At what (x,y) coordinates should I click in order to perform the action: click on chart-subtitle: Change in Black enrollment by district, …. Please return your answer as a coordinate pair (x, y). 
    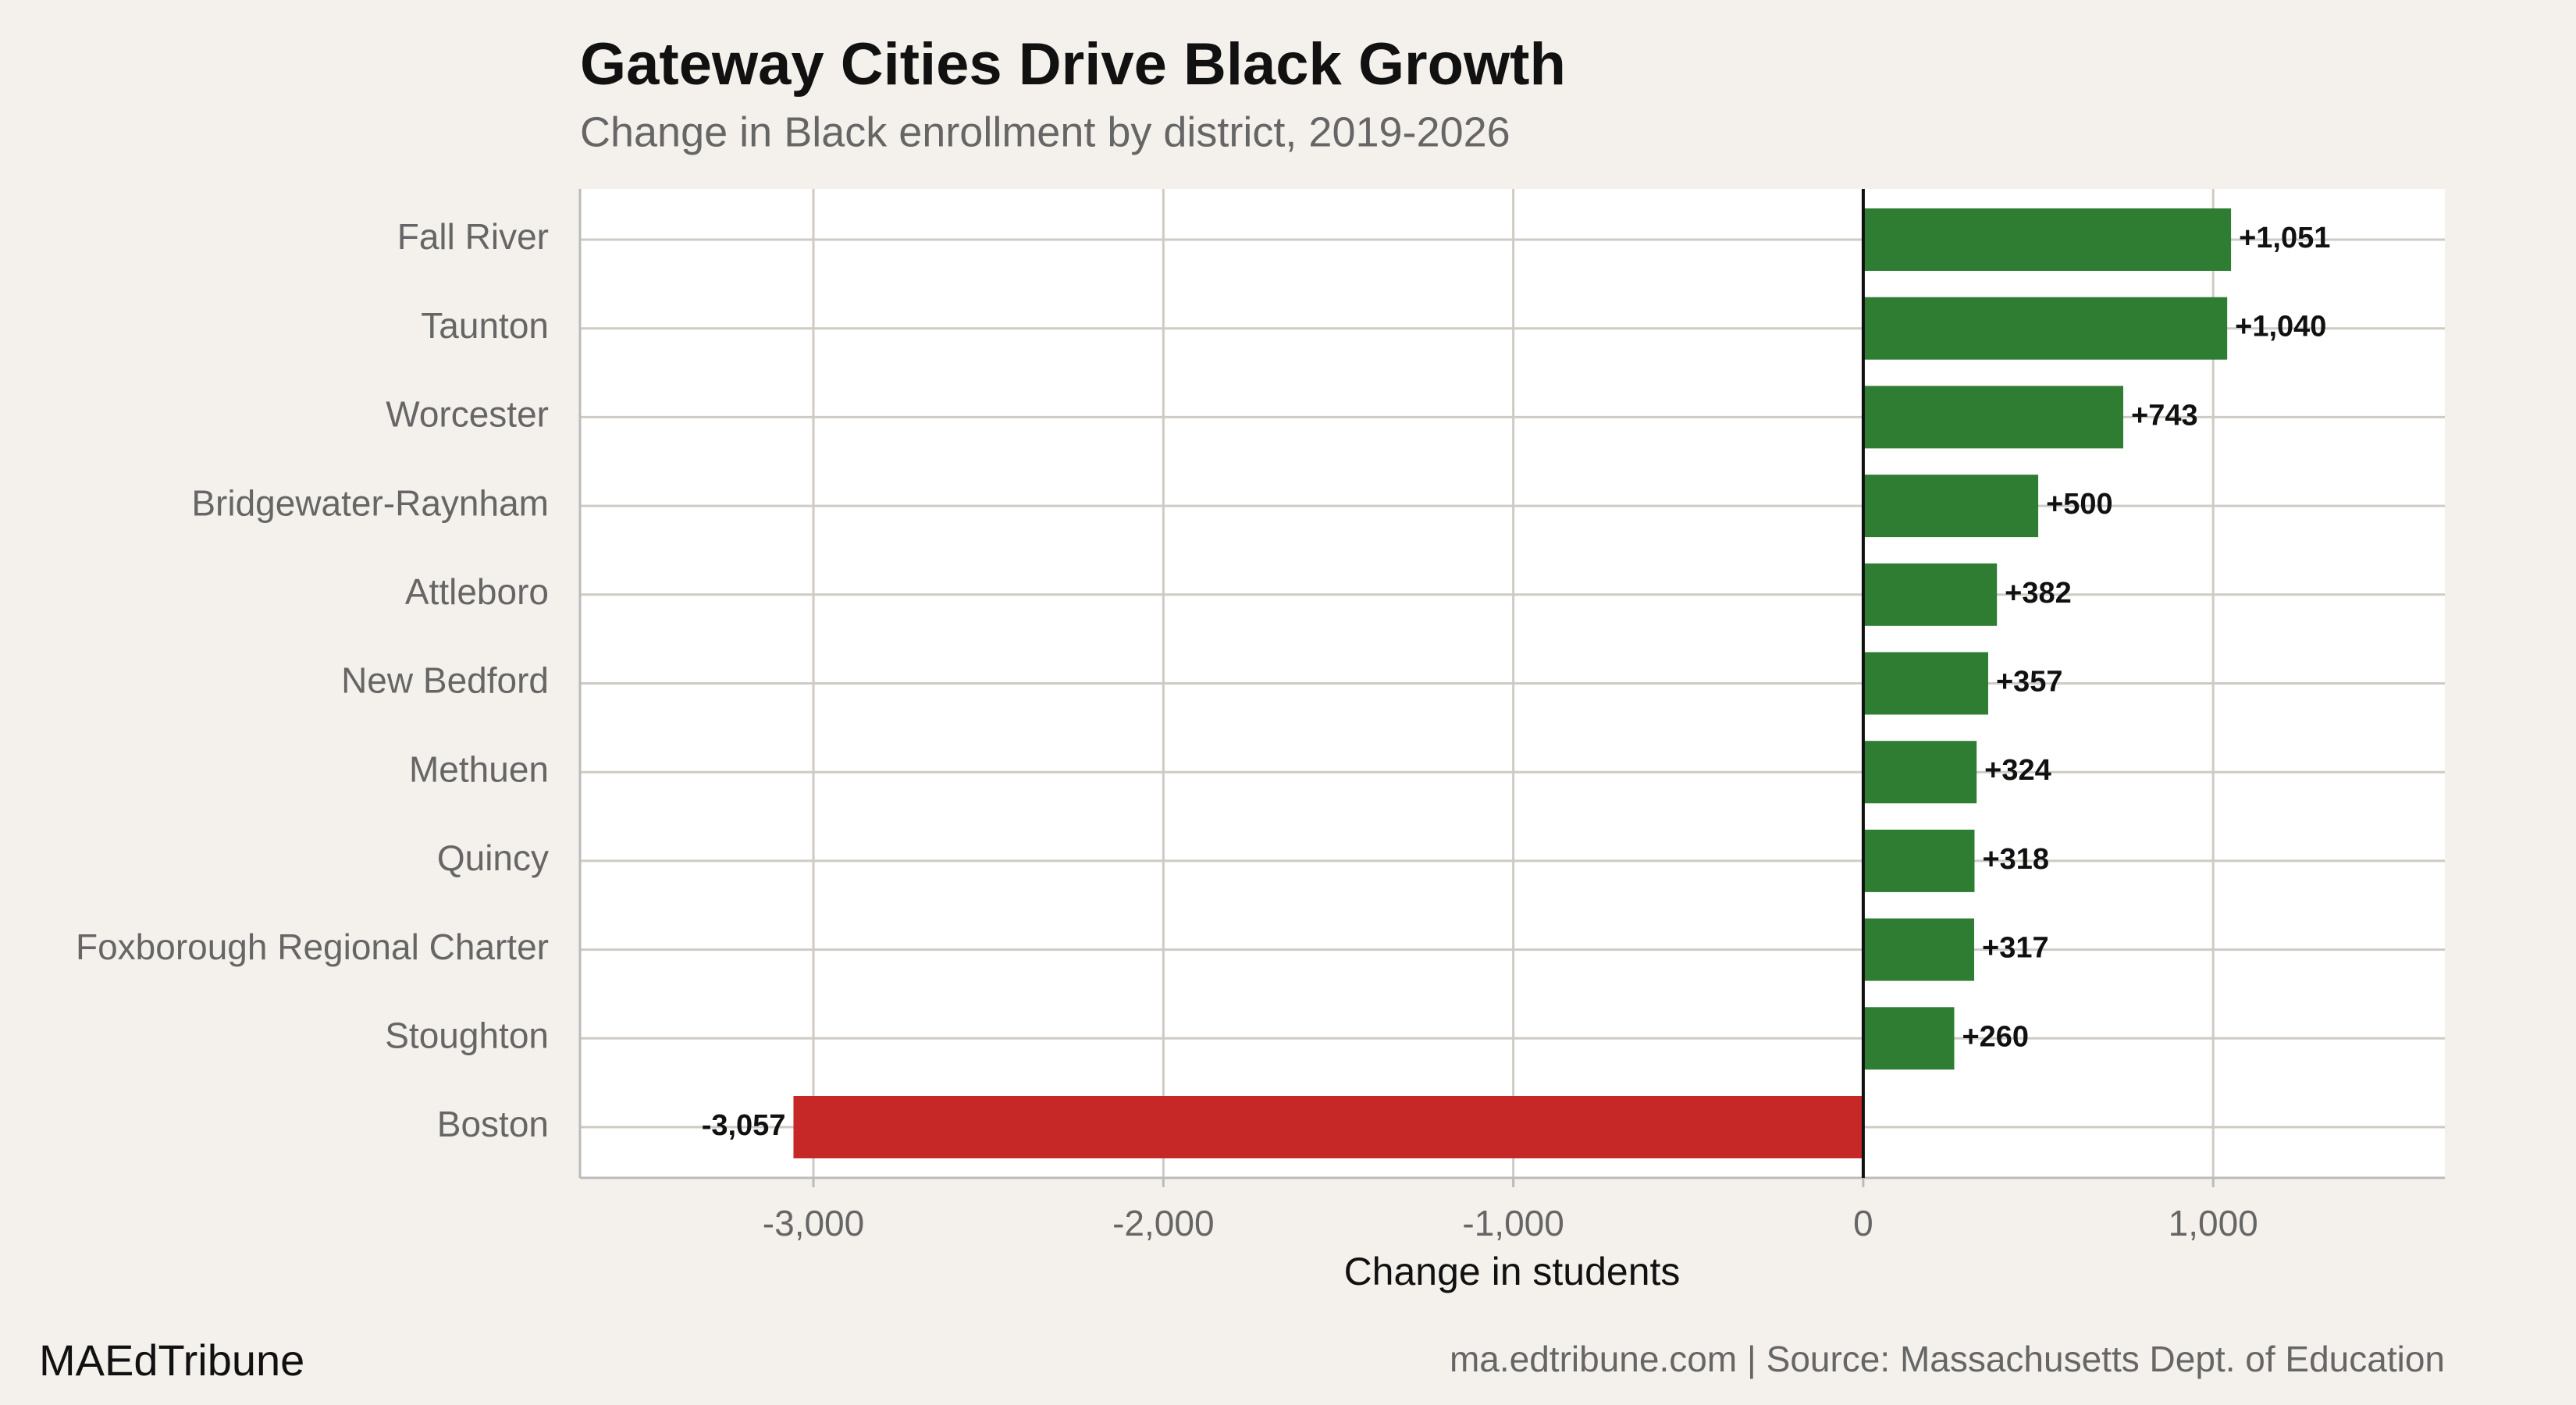
    Looking at the image, I should click on (1045, 131).